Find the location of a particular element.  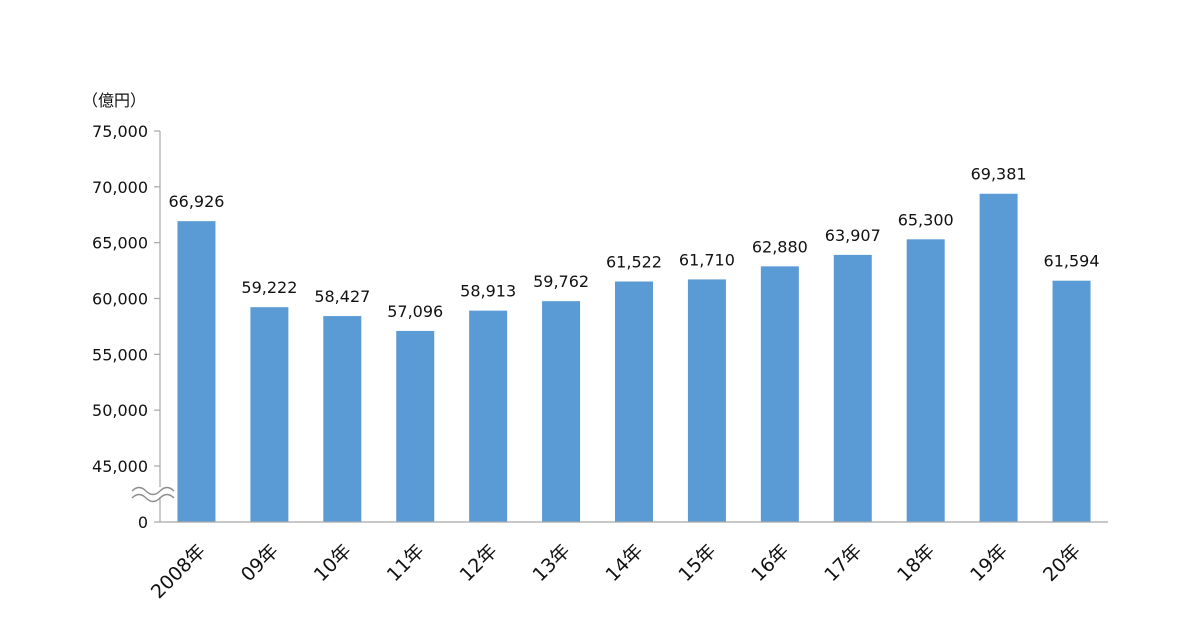

data-label: 66,926 is located at coordinates (196, 201).